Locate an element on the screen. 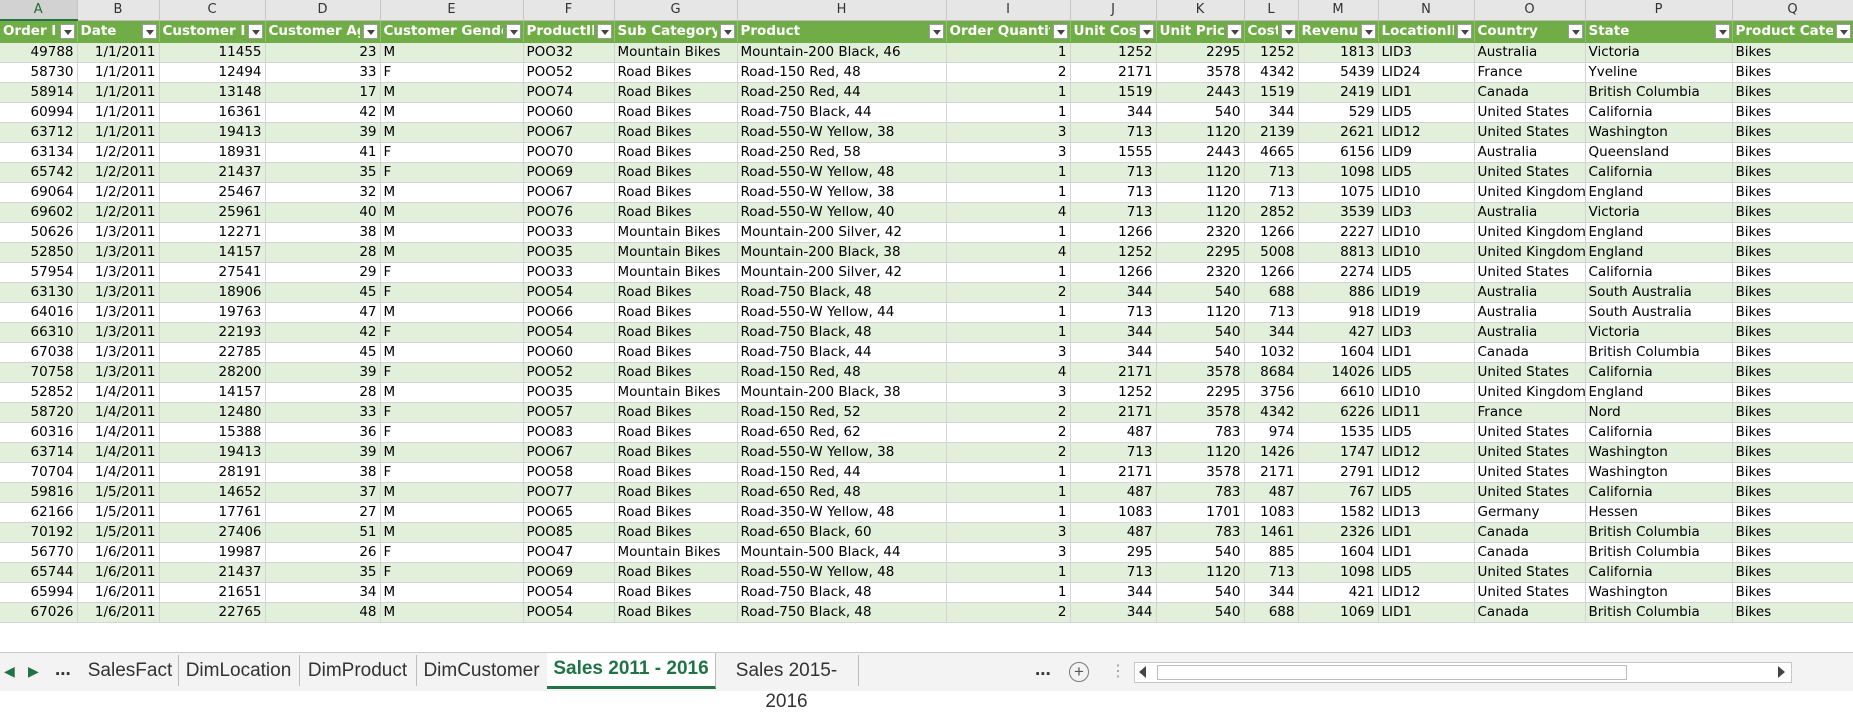  table-cell: Road-650 Red, 48 is located at coordinates (842, 492).